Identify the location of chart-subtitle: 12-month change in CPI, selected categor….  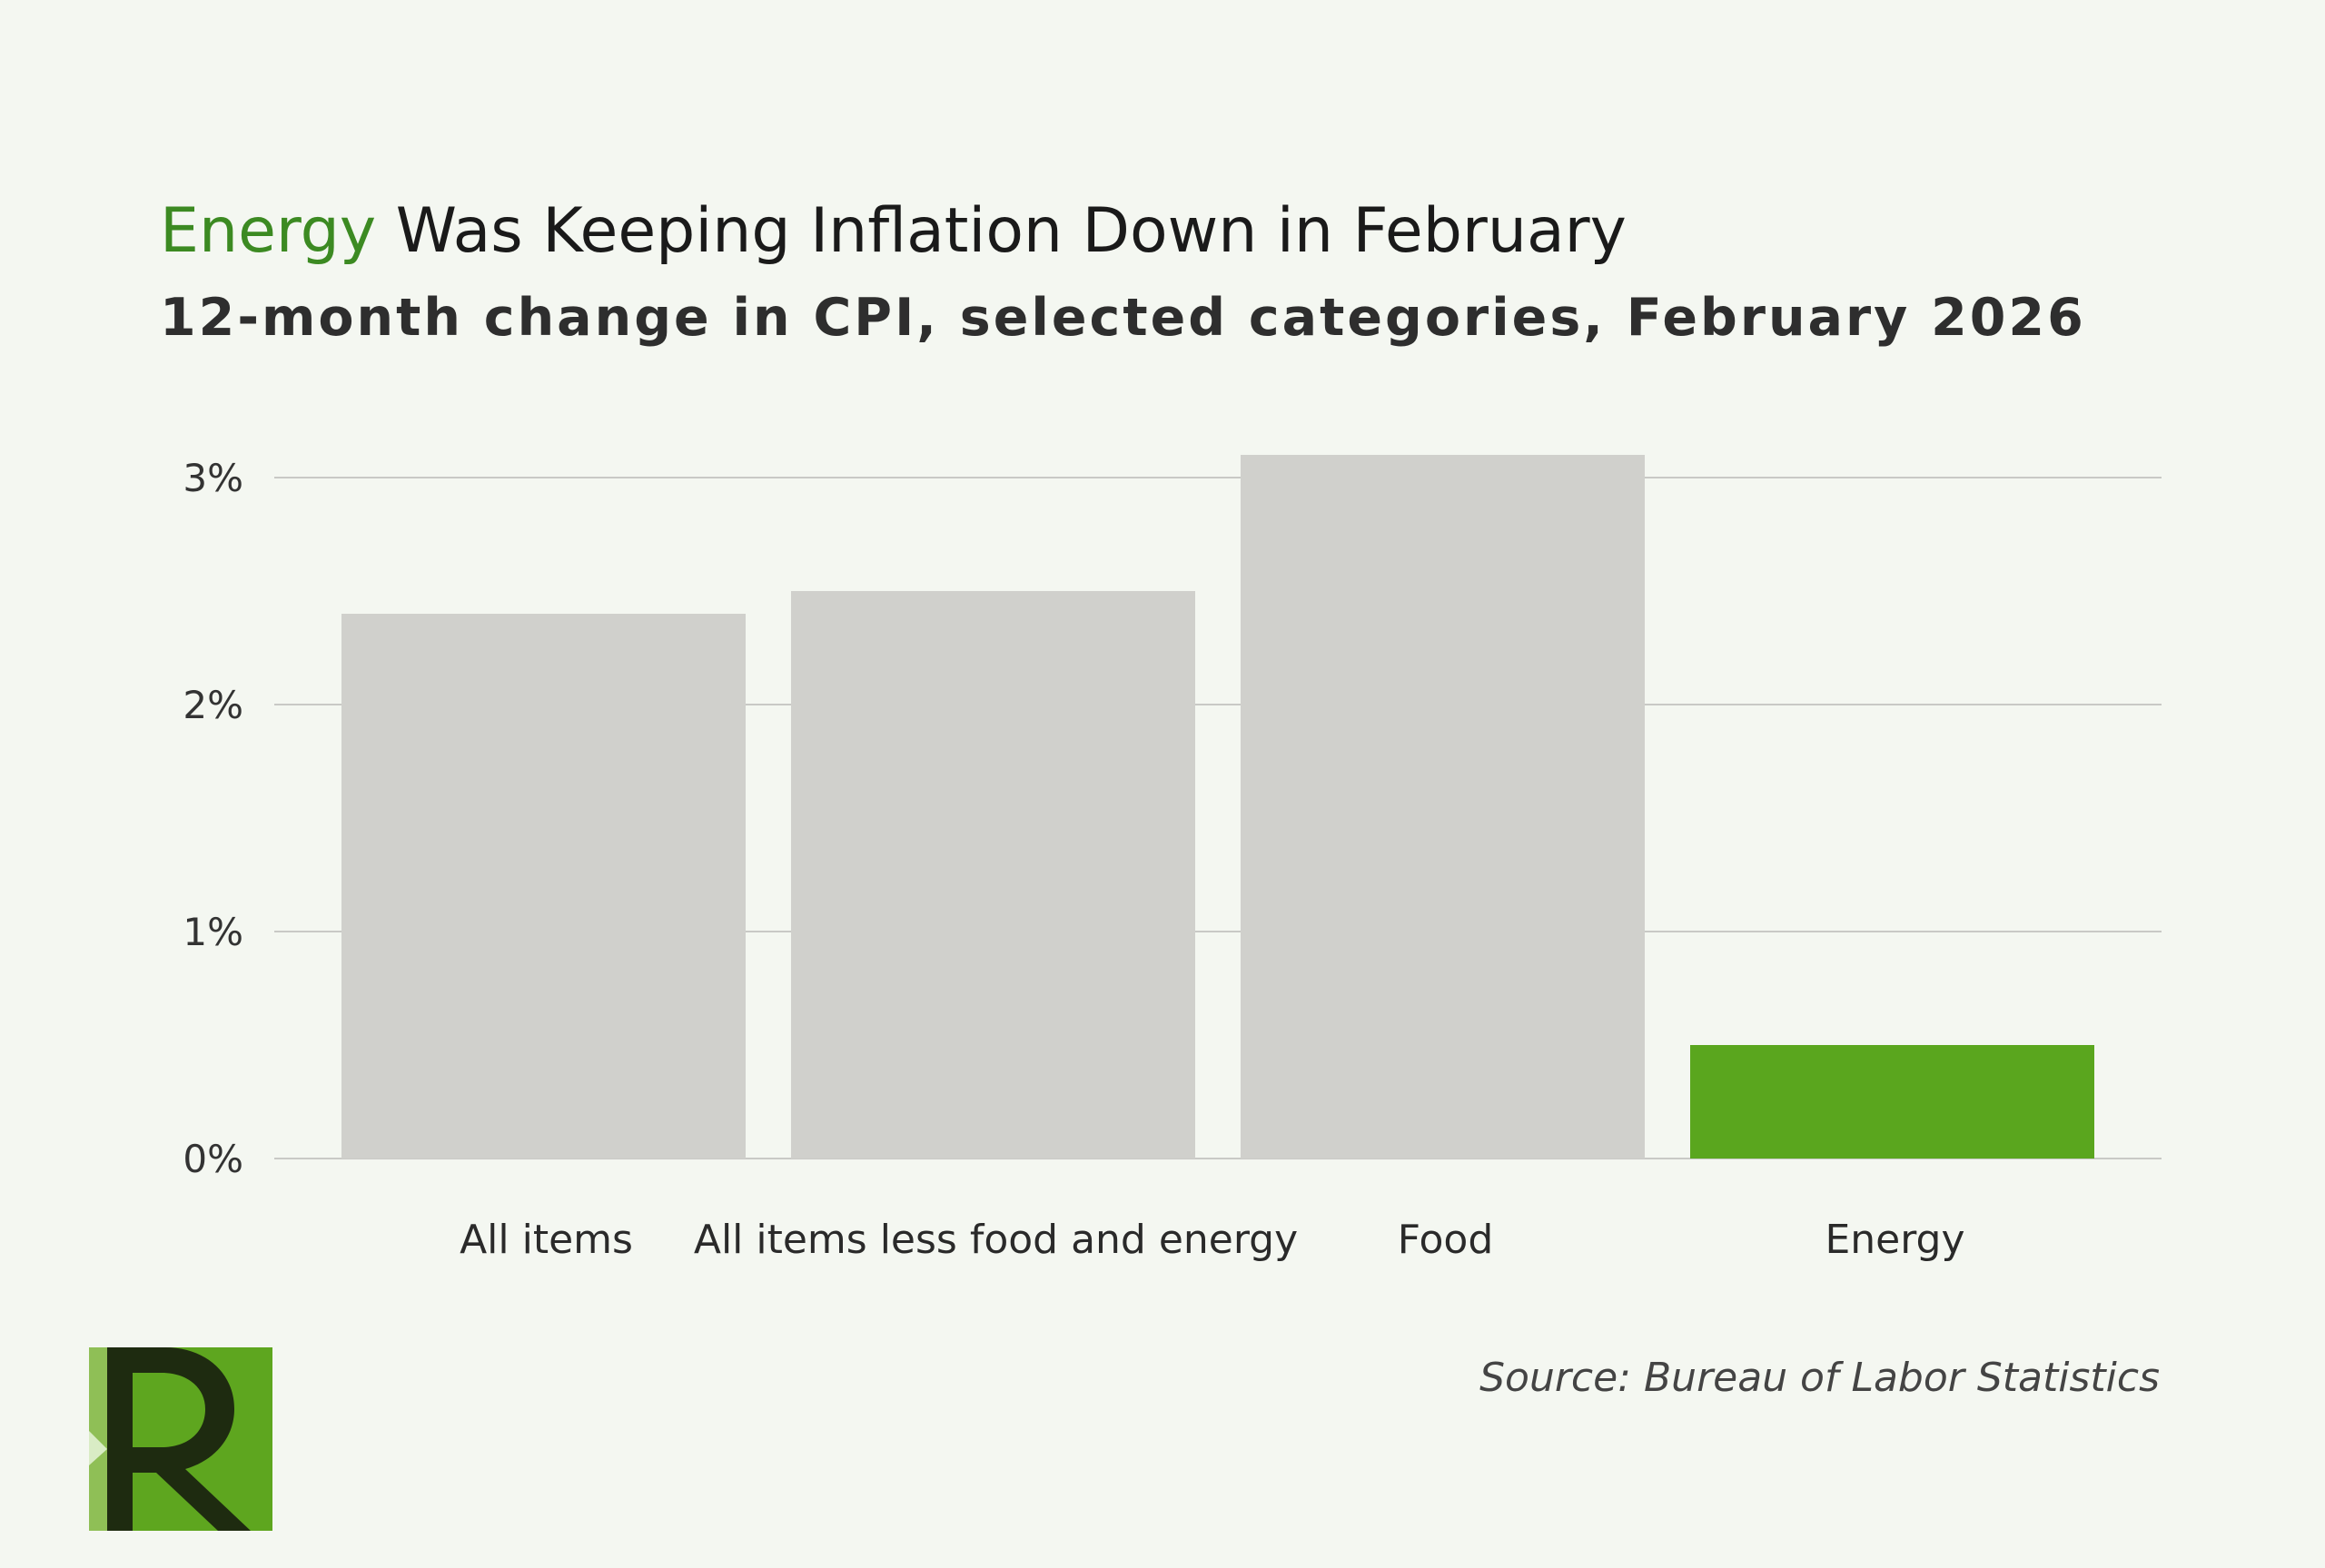
(1123, 318).